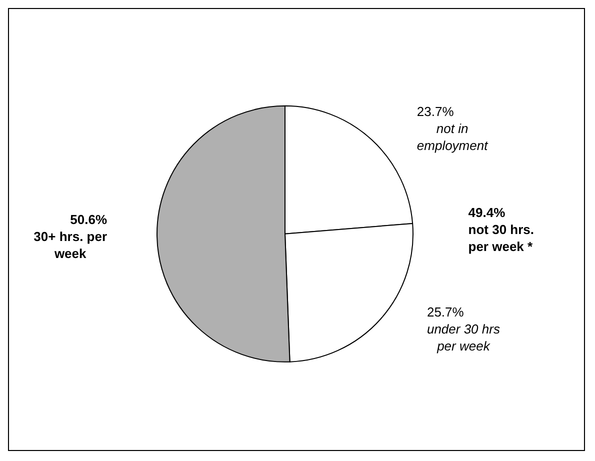 The width and height of the screenshot is (595, 461). What do you see at coordinates (463, 337) in the screenshot?
I see `slice-label: under 30 hrs per week` at bounding box center [463, 337].